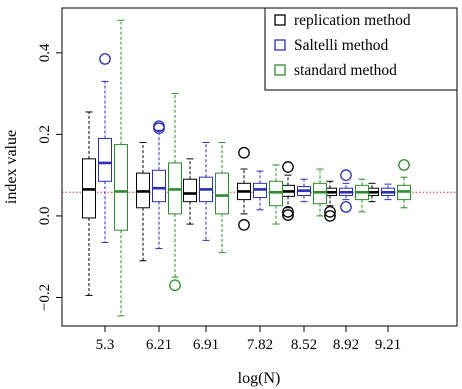 The height and width of the screenshot is (389, 462). What do you see at coordinates (346, 345) in the screenshot?
I see `x-tick-label: 8.92` at bounding box center [346, 345].